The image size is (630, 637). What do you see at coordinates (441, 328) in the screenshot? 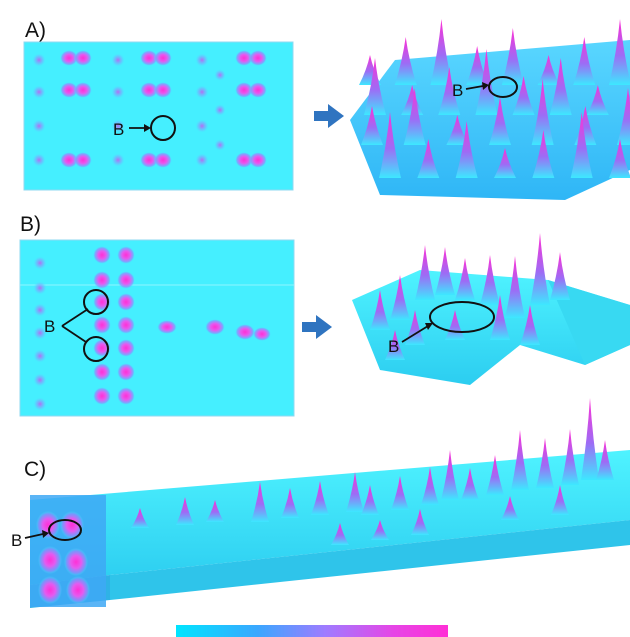
I see `annotation-b-surface: B` at bounding box center [441, 328].